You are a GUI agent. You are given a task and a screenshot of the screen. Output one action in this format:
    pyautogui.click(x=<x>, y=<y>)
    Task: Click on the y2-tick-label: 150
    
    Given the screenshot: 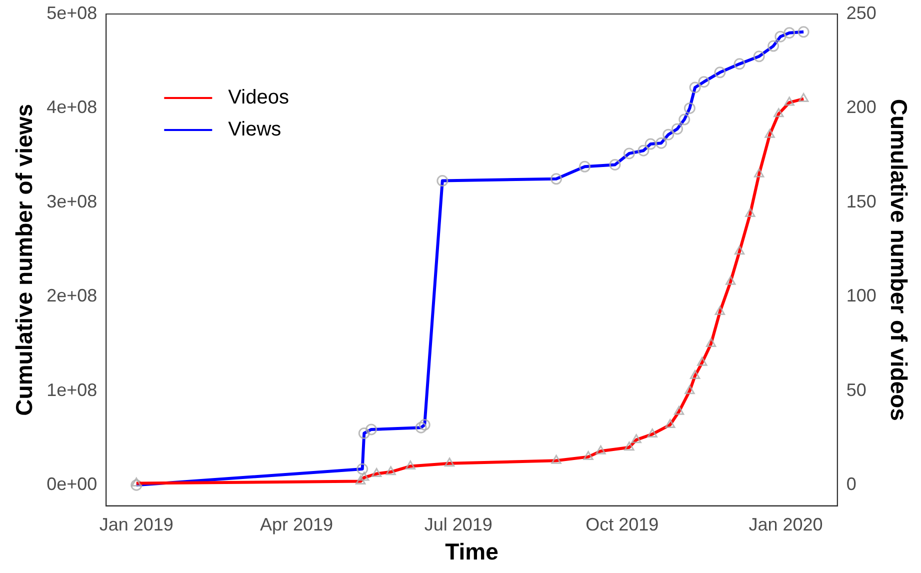 What is the action you would take?
    pyautogui.click(x=861, y=201)
    